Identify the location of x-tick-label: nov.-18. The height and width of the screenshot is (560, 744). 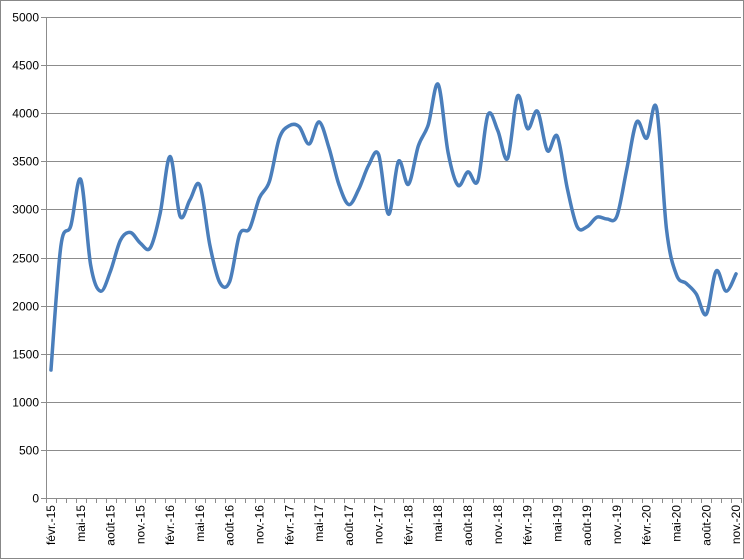
(498, 524).